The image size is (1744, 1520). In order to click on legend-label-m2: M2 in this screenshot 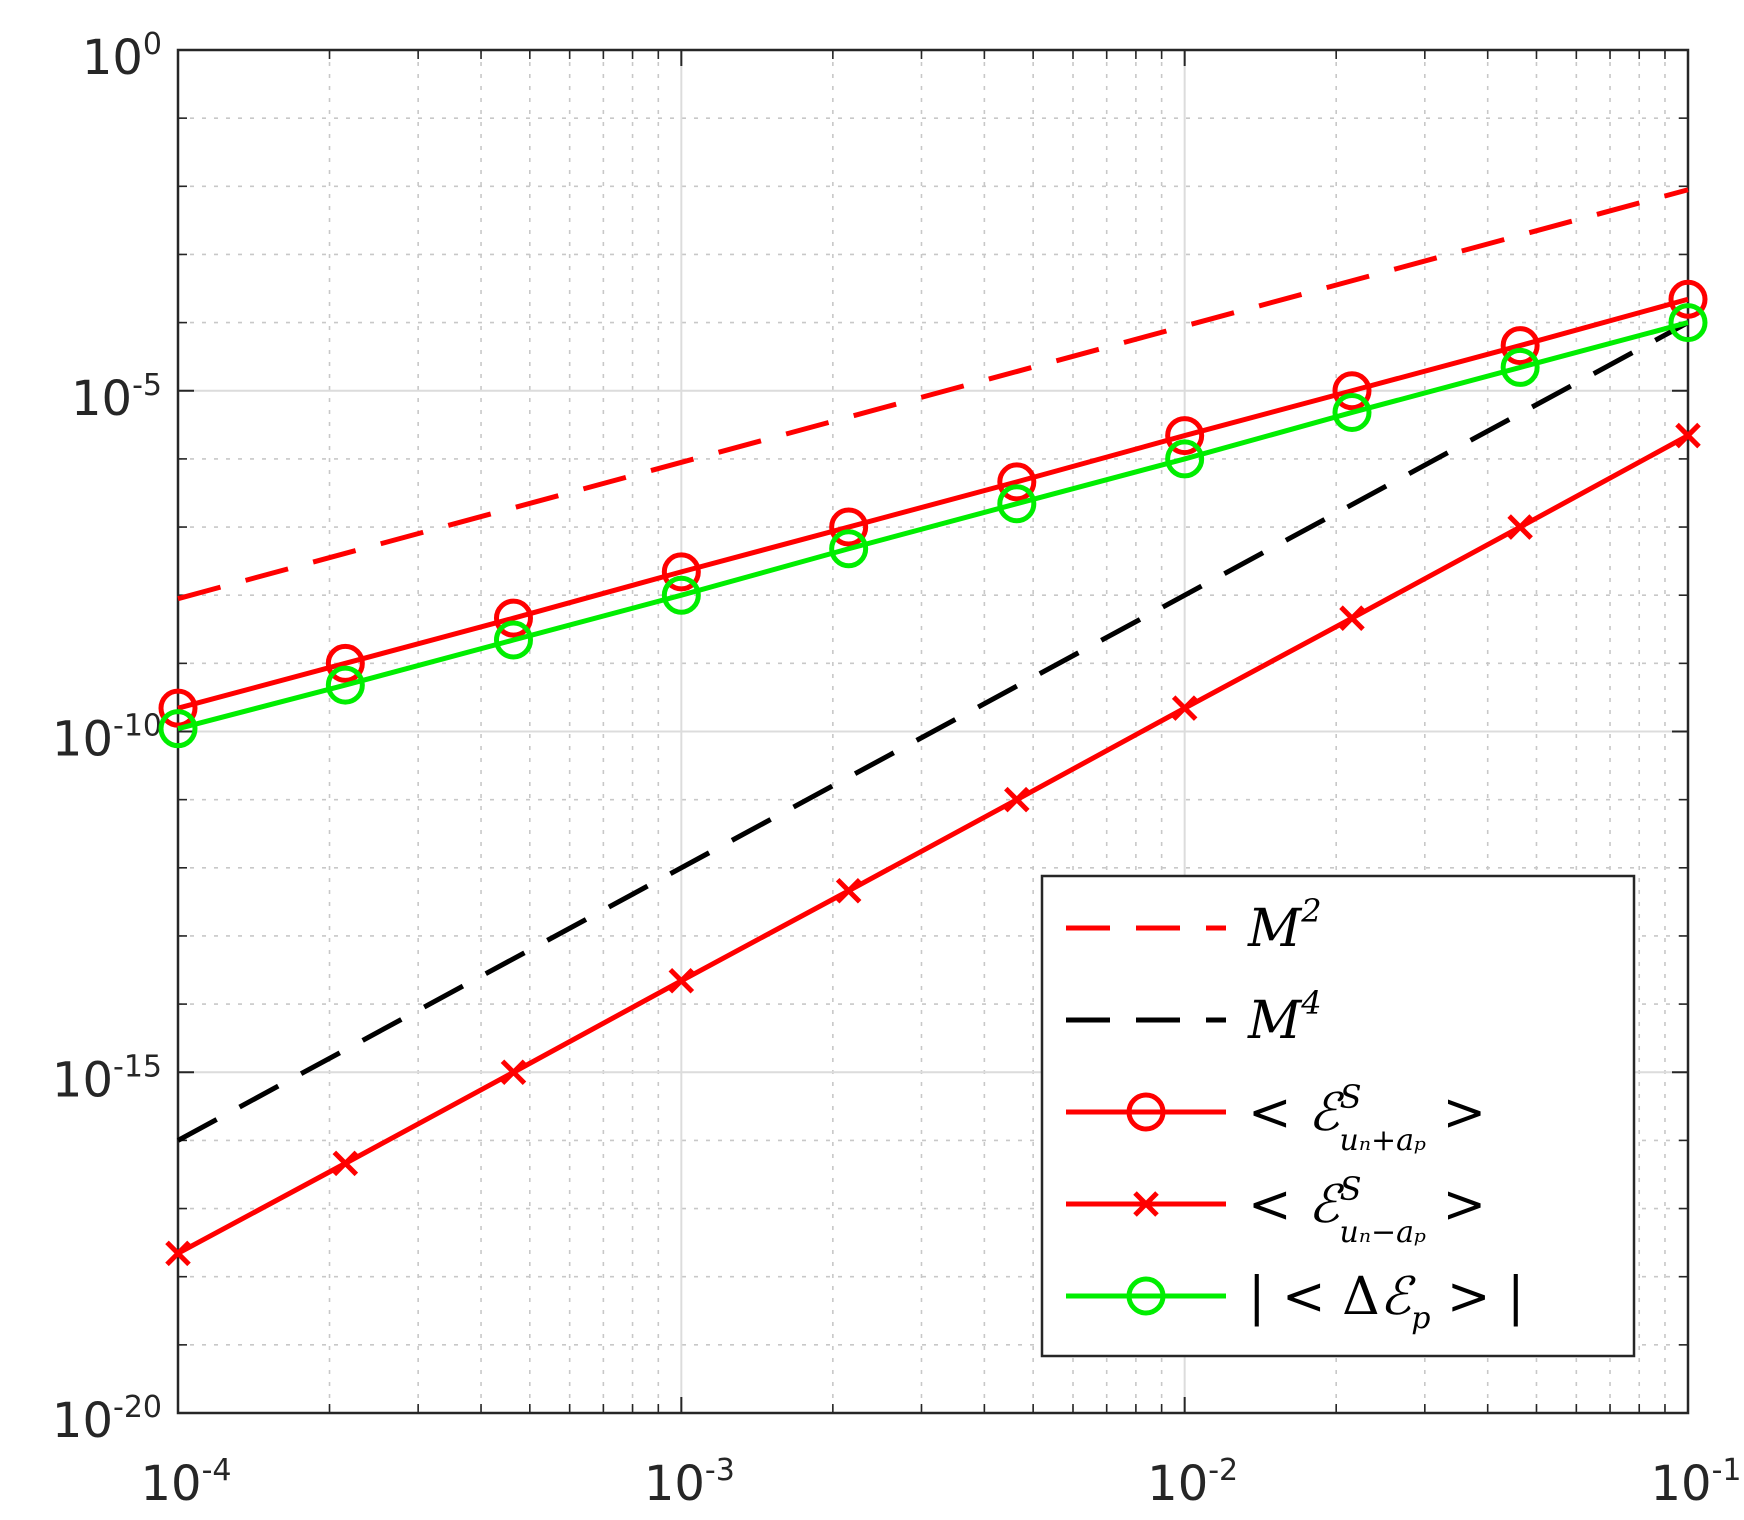, I will do `click(1284, 925)`.